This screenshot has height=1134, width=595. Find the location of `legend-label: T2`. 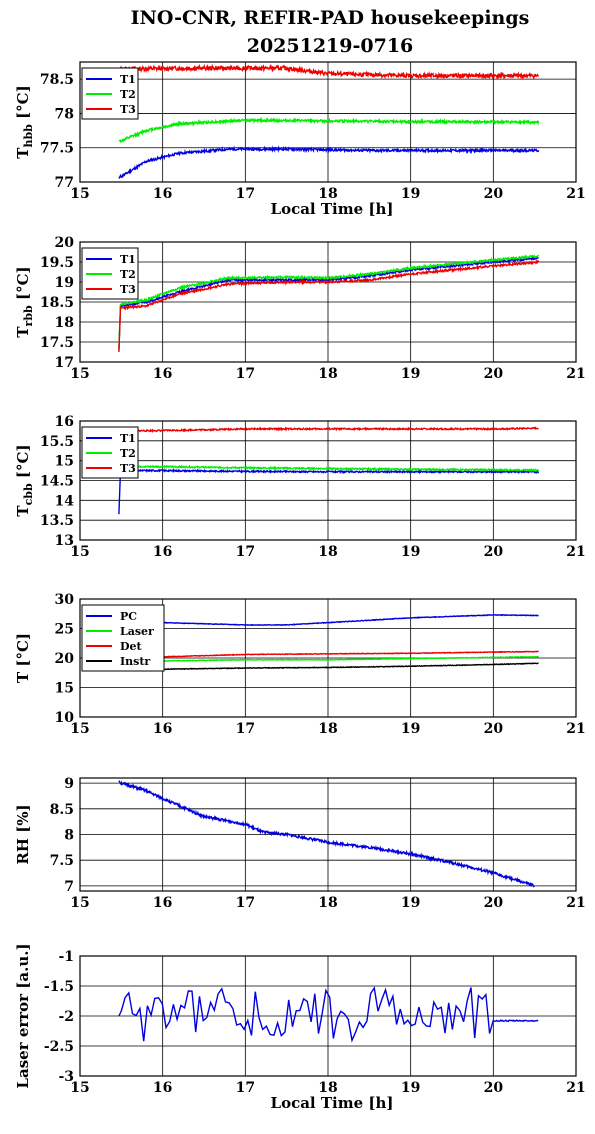

legend-label: T2 is located at coordinates (128, 274).